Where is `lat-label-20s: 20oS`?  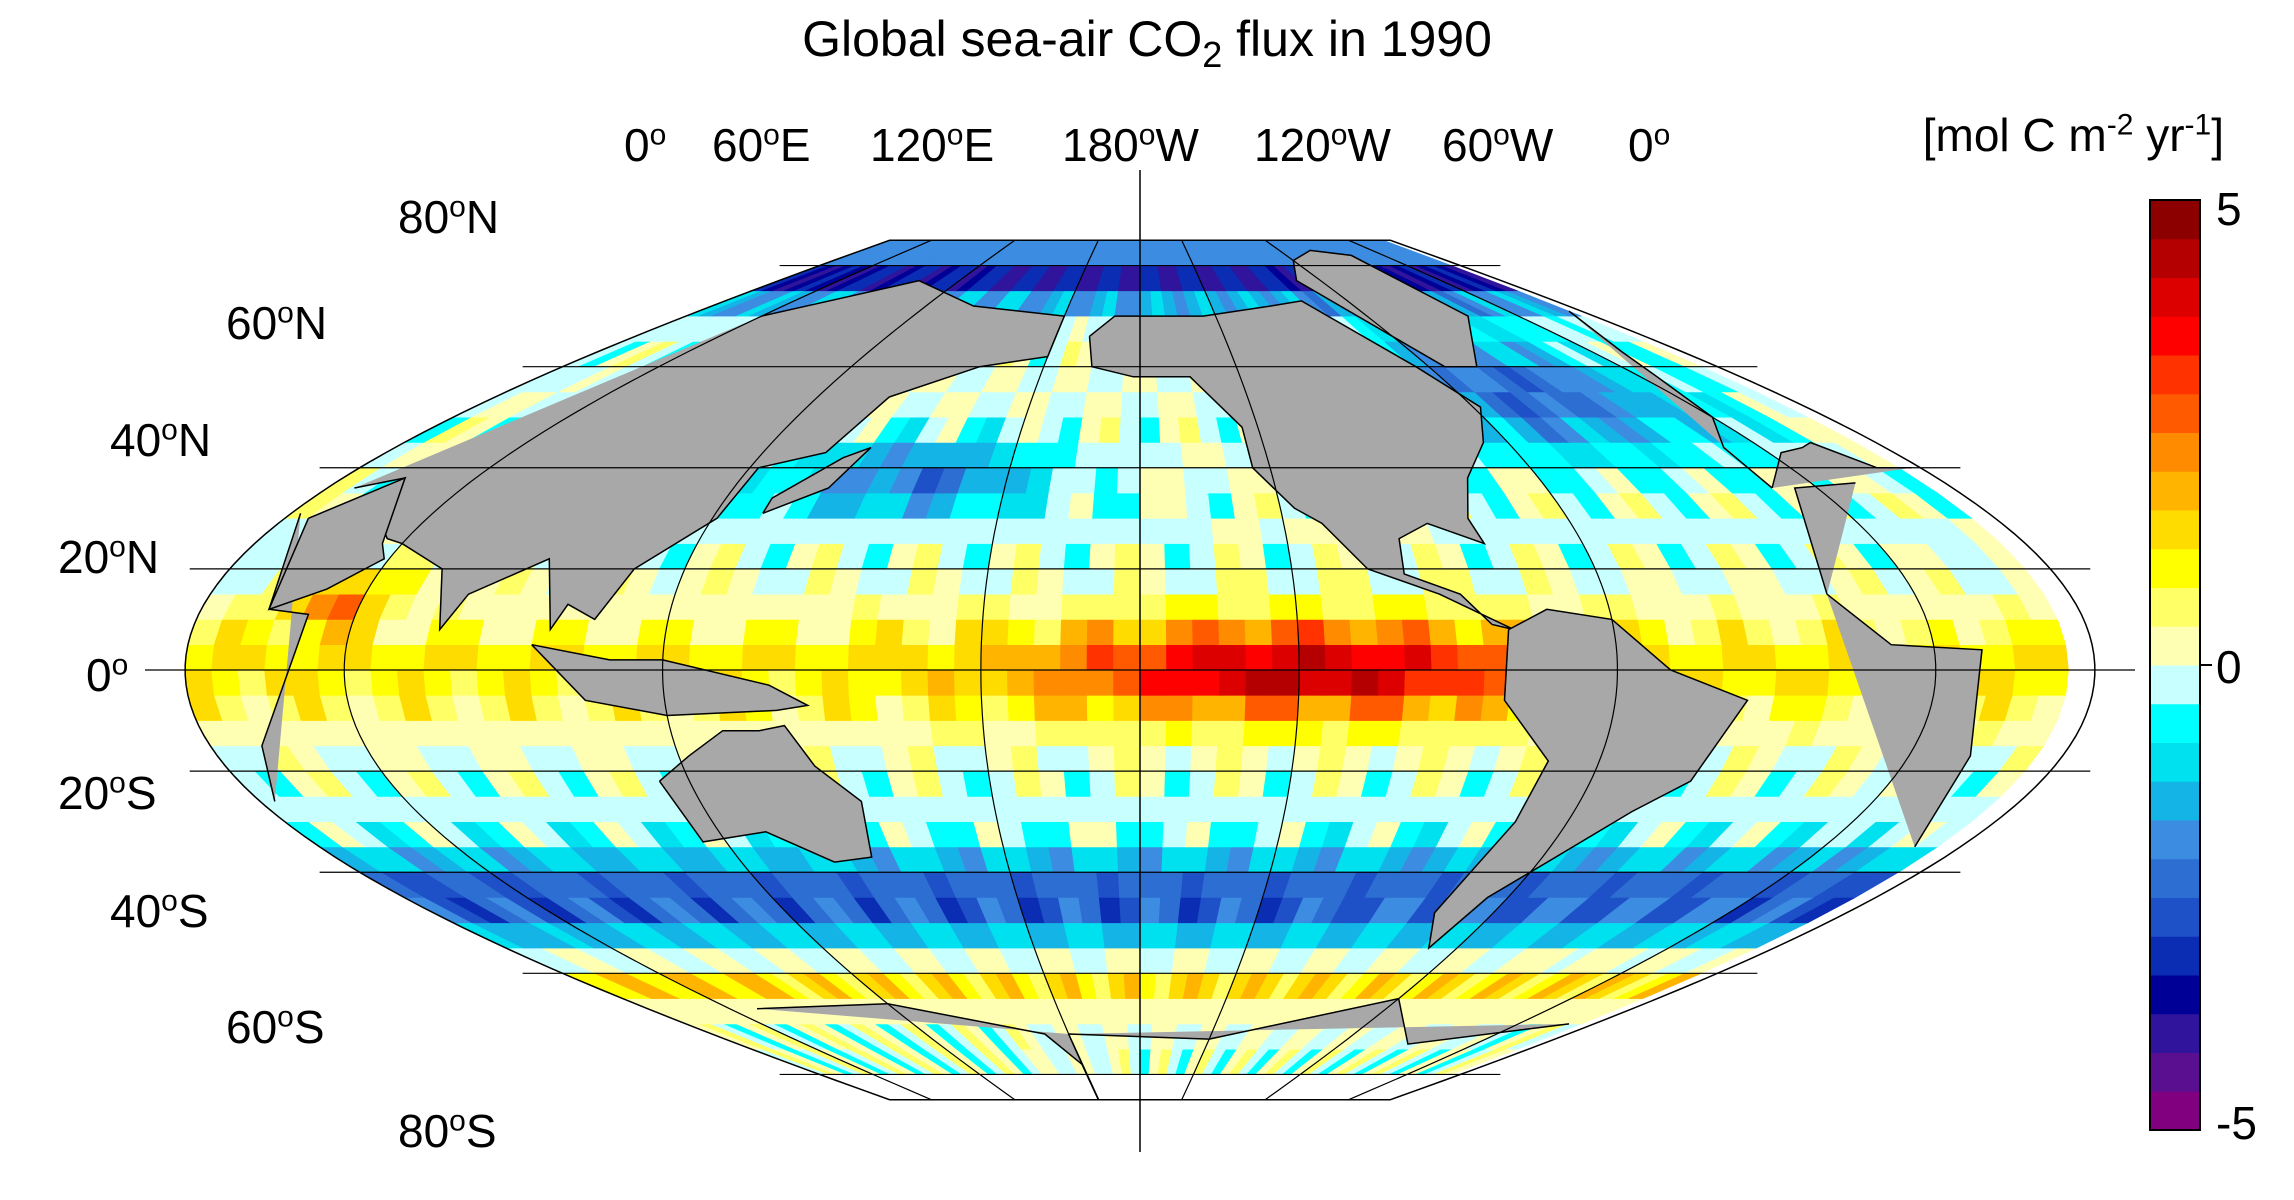 lat-label-20s: 20oS is located at coordinates (107, 792).